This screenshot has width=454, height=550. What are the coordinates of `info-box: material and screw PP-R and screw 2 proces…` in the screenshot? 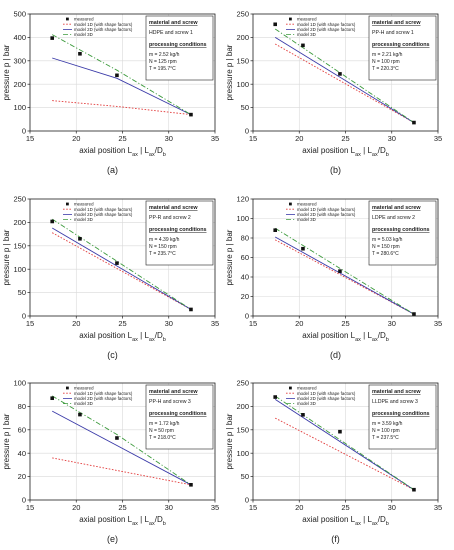 It's located at (179, 233).